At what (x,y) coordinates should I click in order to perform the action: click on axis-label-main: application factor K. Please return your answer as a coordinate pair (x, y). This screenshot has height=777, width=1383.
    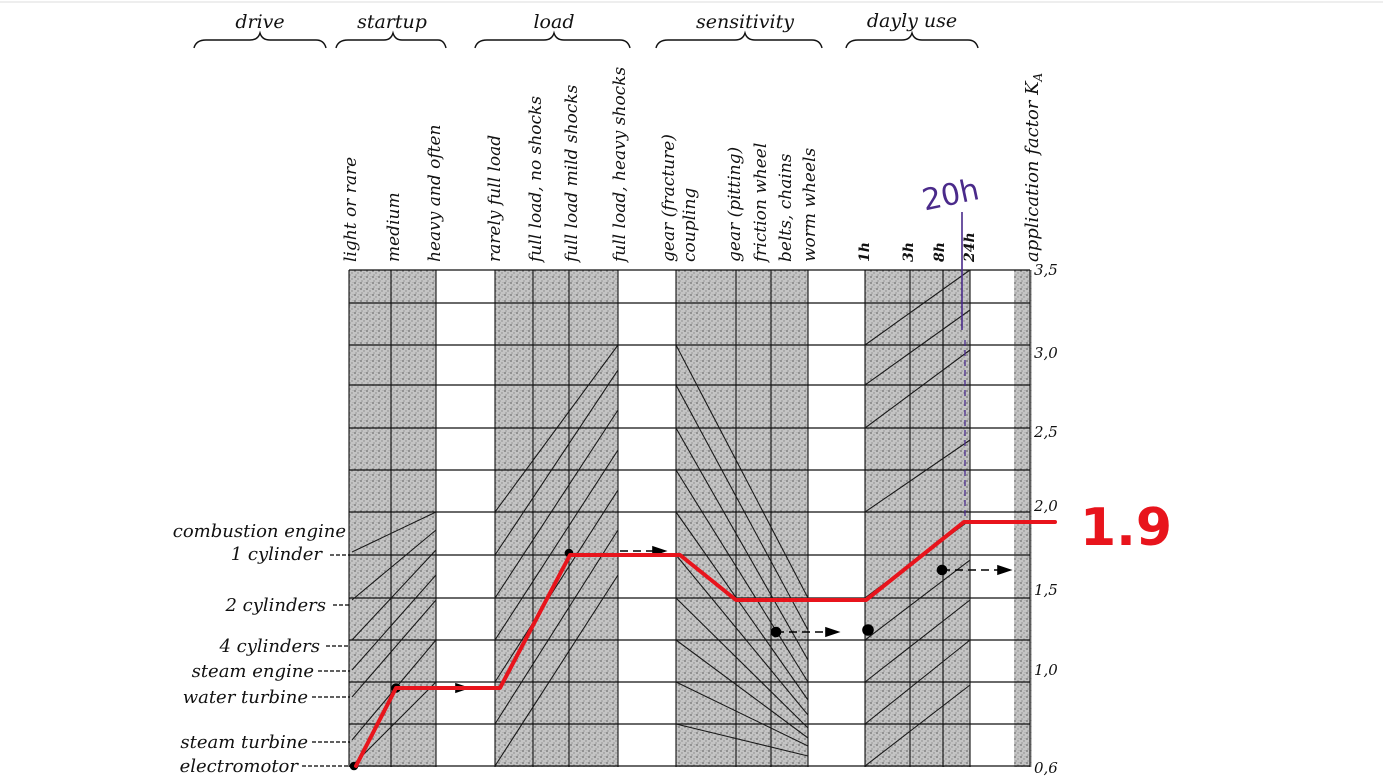
    Looking at the image, I should click on (1032, 171).